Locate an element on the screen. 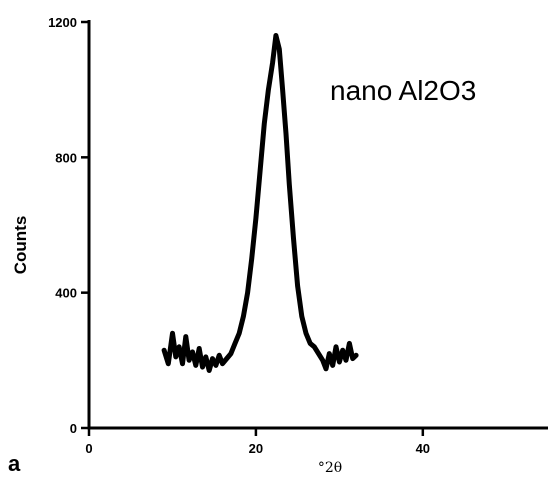 This screenshot has width=552, height=478. sample-annotation: nano Al2O3 is located at coordinates (403, 90).